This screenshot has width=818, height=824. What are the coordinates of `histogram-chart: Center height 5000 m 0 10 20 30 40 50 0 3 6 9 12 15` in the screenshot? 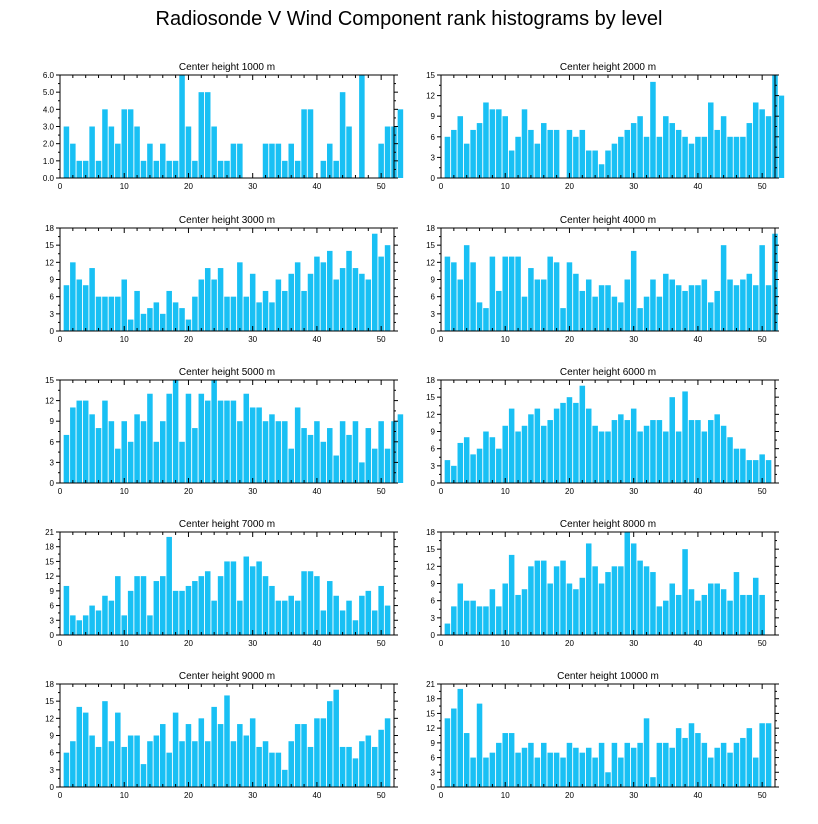 It's located at (224, 431).